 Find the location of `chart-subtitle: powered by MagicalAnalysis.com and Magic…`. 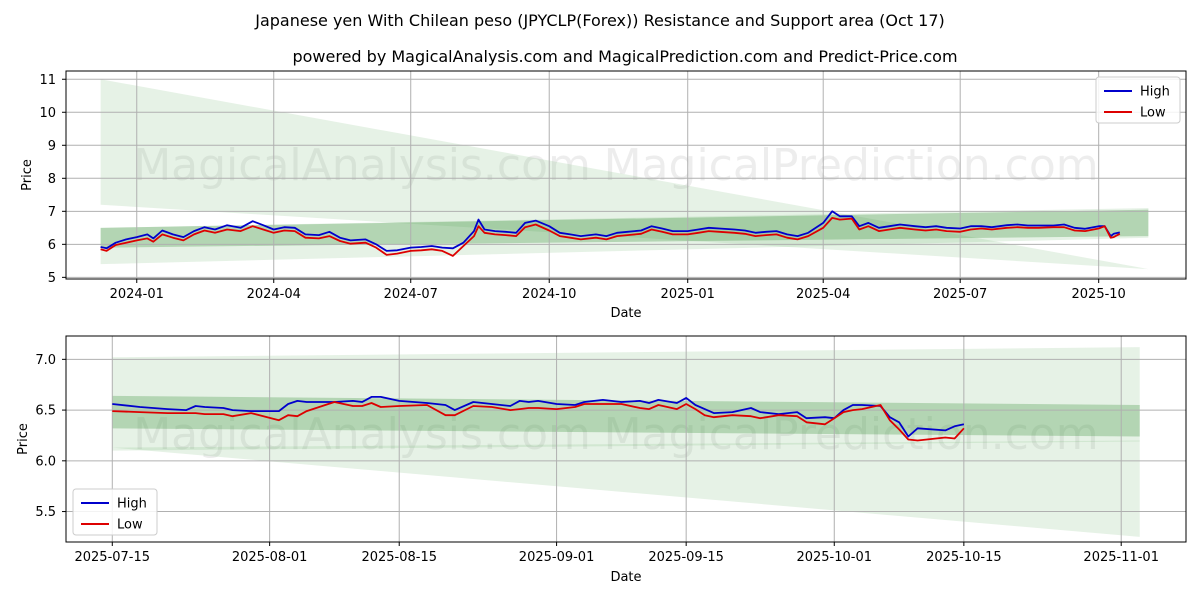

chart-subtitle: powered by MagicalAnalysis.com and Magic… is located at coordinates (624, 56).